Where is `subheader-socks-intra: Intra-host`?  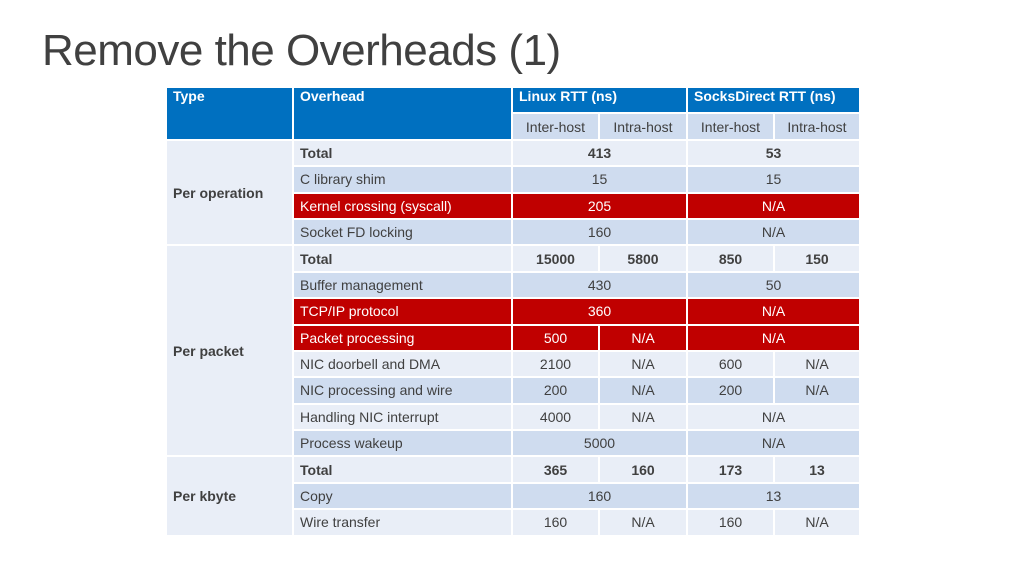
subheader-socks-intra: Intra-host is located at coordinates (817, 126).